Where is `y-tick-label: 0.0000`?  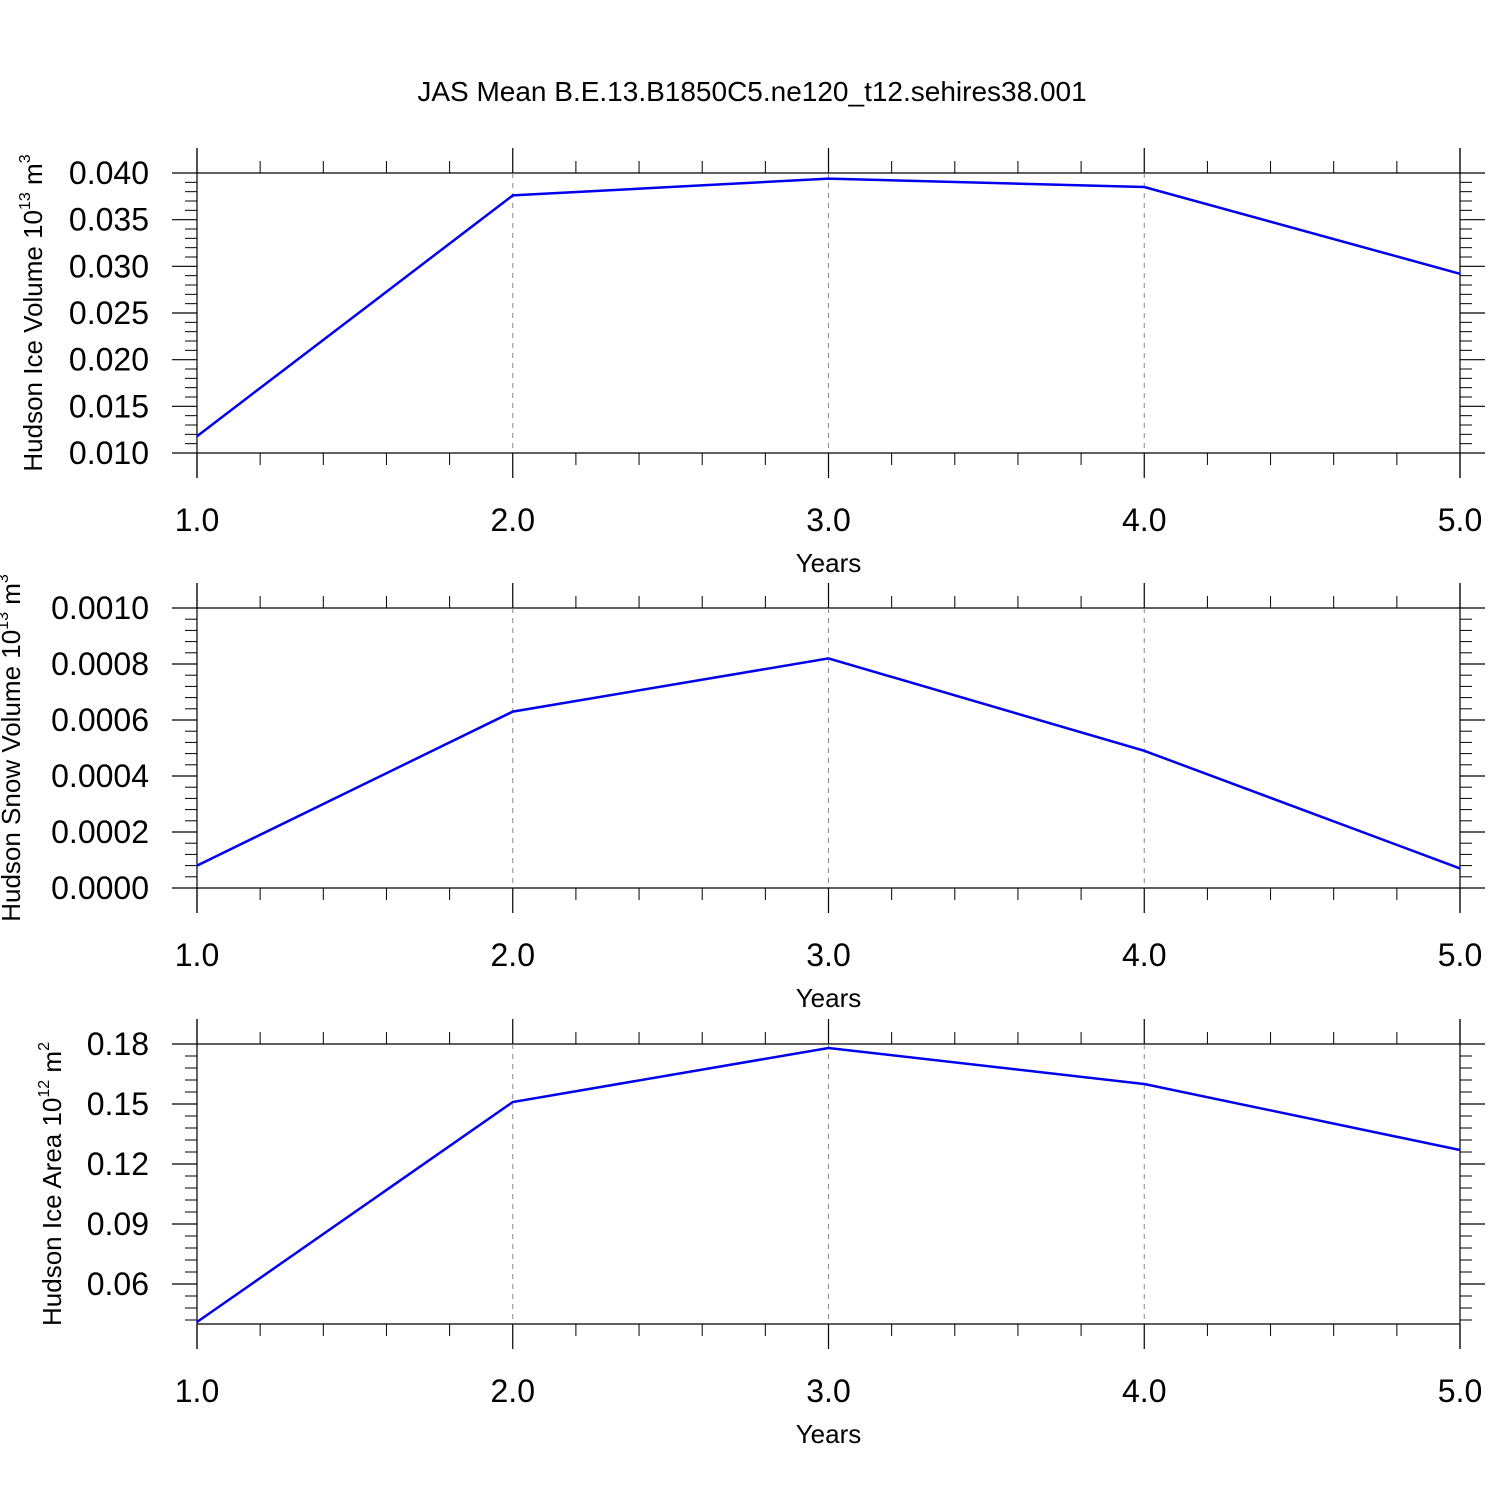 y-tick-label: 0.0000 is located at coordinates (100, 888).